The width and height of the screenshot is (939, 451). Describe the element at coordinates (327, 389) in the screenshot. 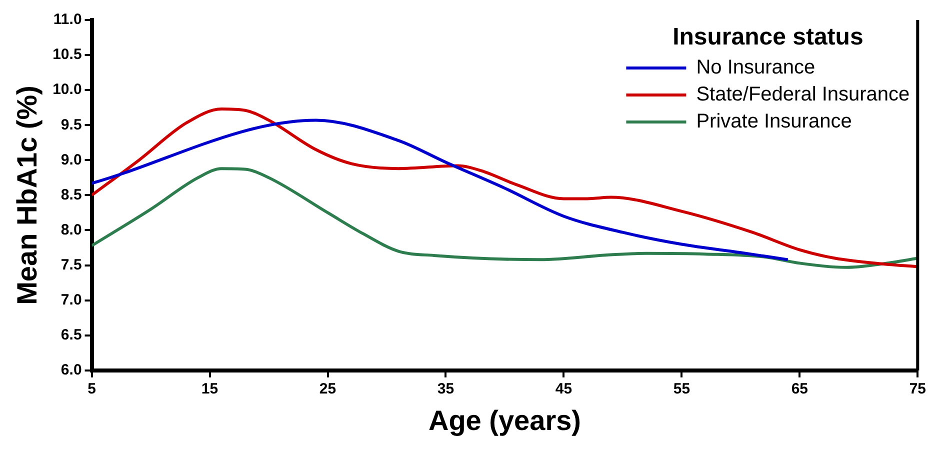

I see `x-tick-label: 25` at that location.